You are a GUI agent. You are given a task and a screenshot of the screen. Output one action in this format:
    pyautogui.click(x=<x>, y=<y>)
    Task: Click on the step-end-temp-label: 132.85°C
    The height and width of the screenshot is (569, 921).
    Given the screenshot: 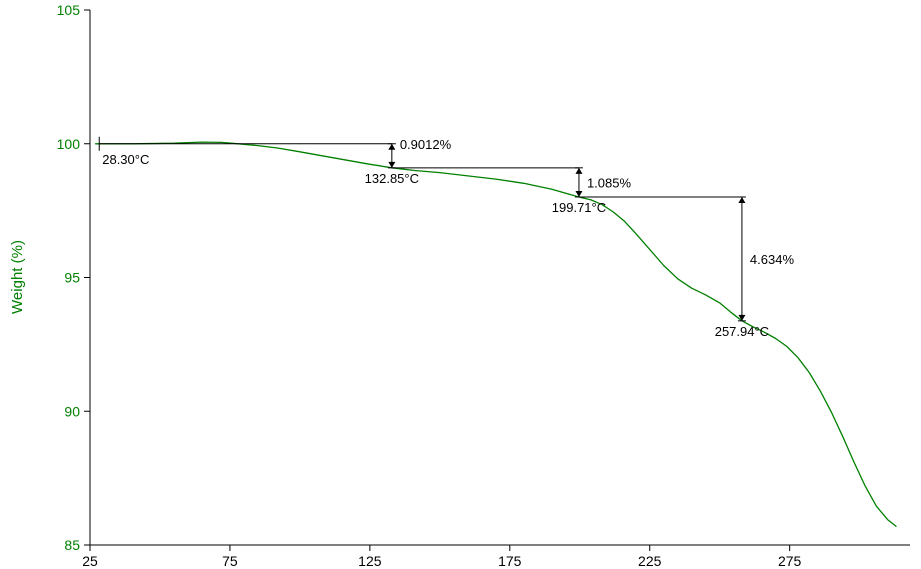 What is the action you would take?
    pyautogui.click(x=392, y=178)
    